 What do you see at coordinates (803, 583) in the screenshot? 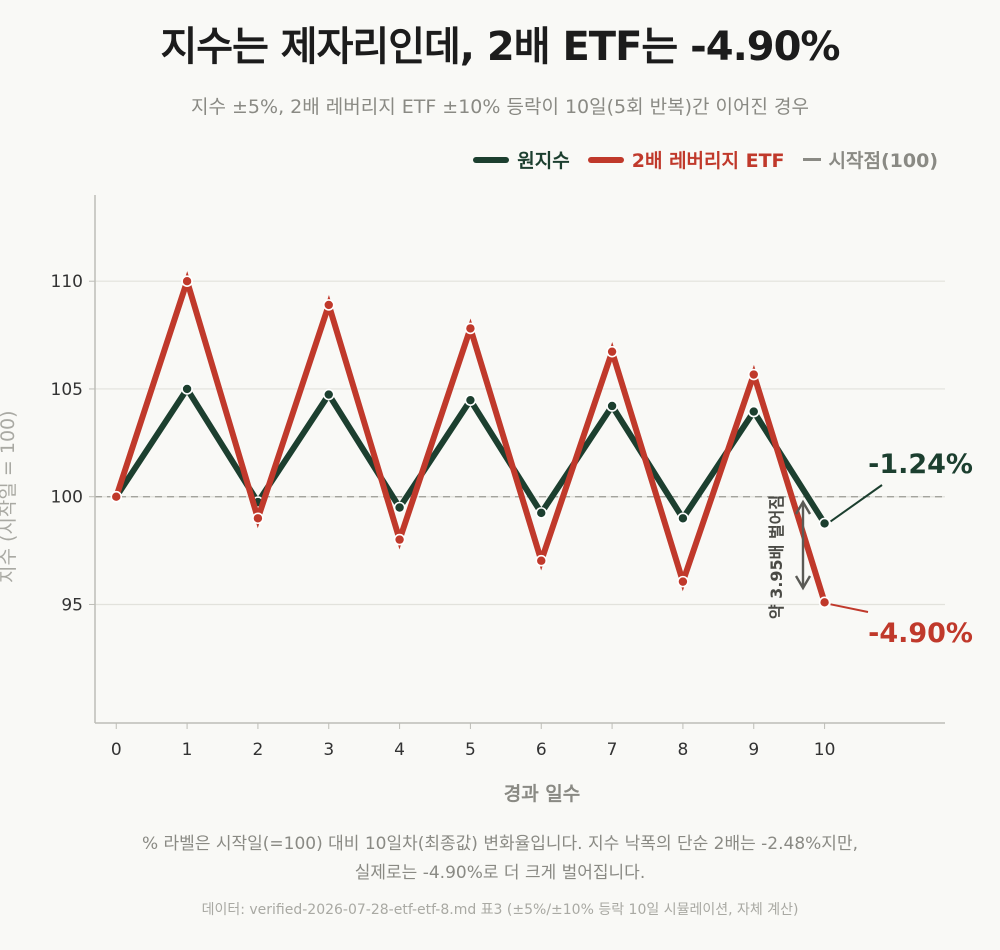
I see `gap-arrow-head-down` at bounding box center [803, 583].